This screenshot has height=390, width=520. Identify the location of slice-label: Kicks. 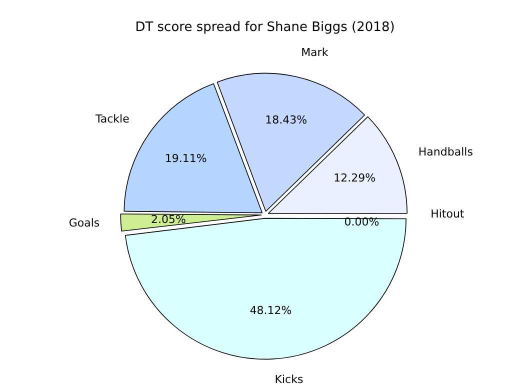
(289, 379).